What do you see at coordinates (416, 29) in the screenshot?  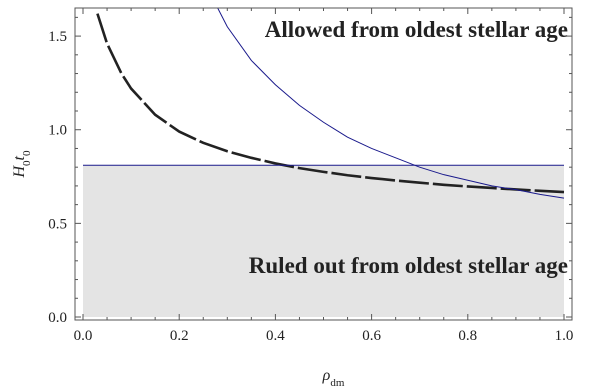 I see `annotation-allowed: Allowed from oldest stellar age` at bounding box center [416, 29].